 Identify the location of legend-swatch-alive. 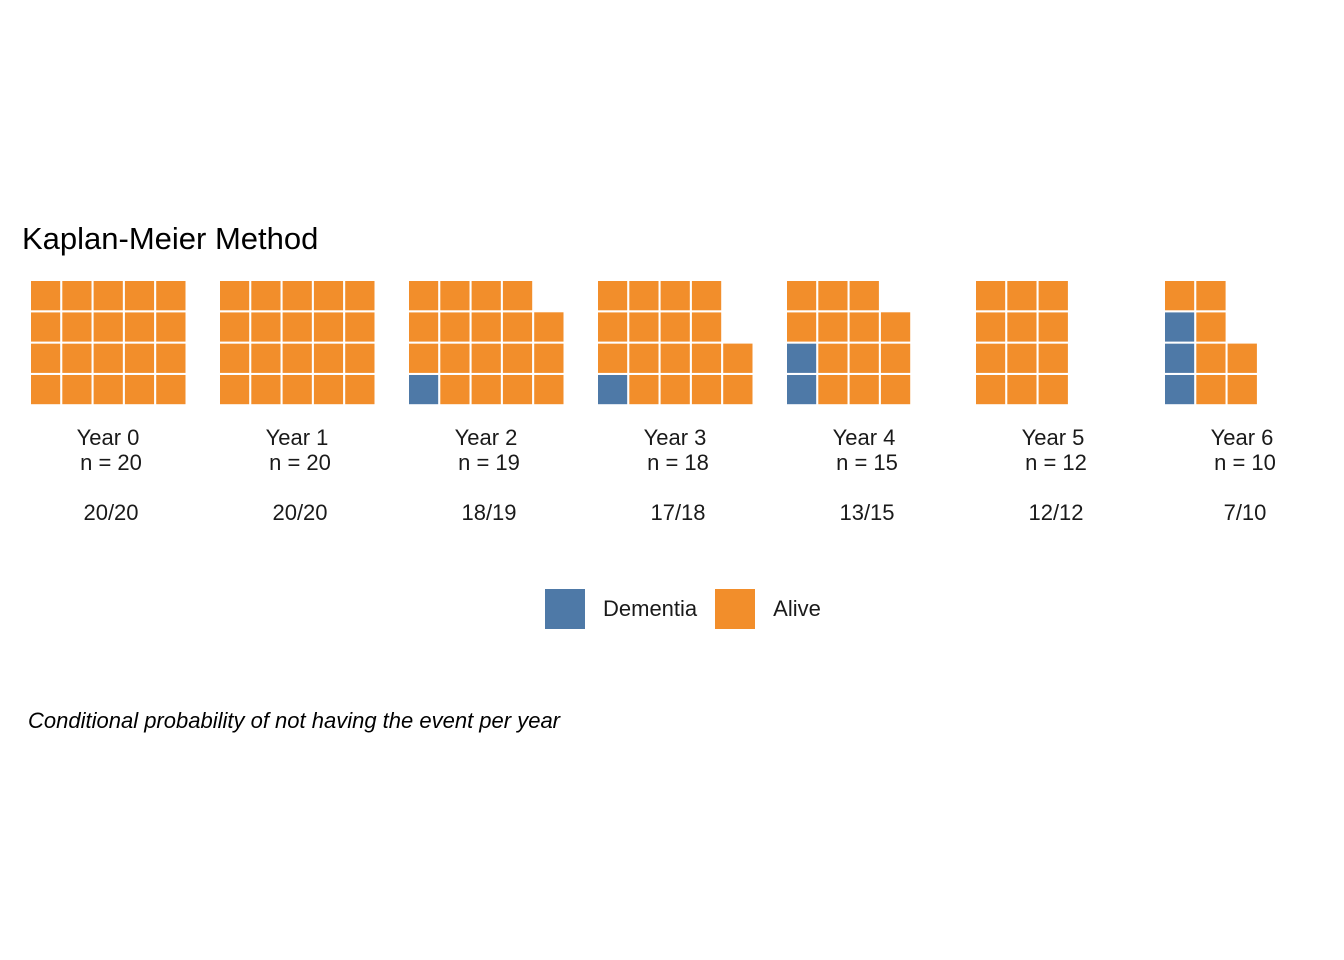
(735, 609).